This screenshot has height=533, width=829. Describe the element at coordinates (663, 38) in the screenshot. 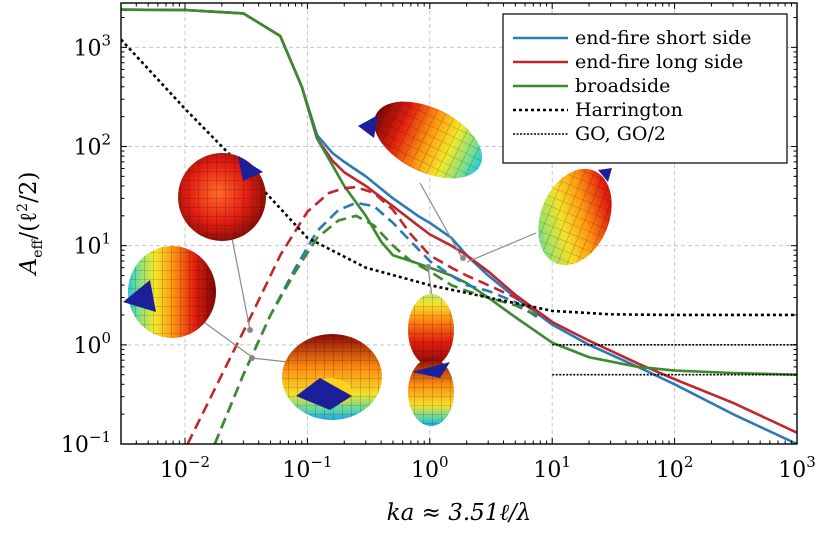

I see `legend-label-0: end-fire short side` at that location.